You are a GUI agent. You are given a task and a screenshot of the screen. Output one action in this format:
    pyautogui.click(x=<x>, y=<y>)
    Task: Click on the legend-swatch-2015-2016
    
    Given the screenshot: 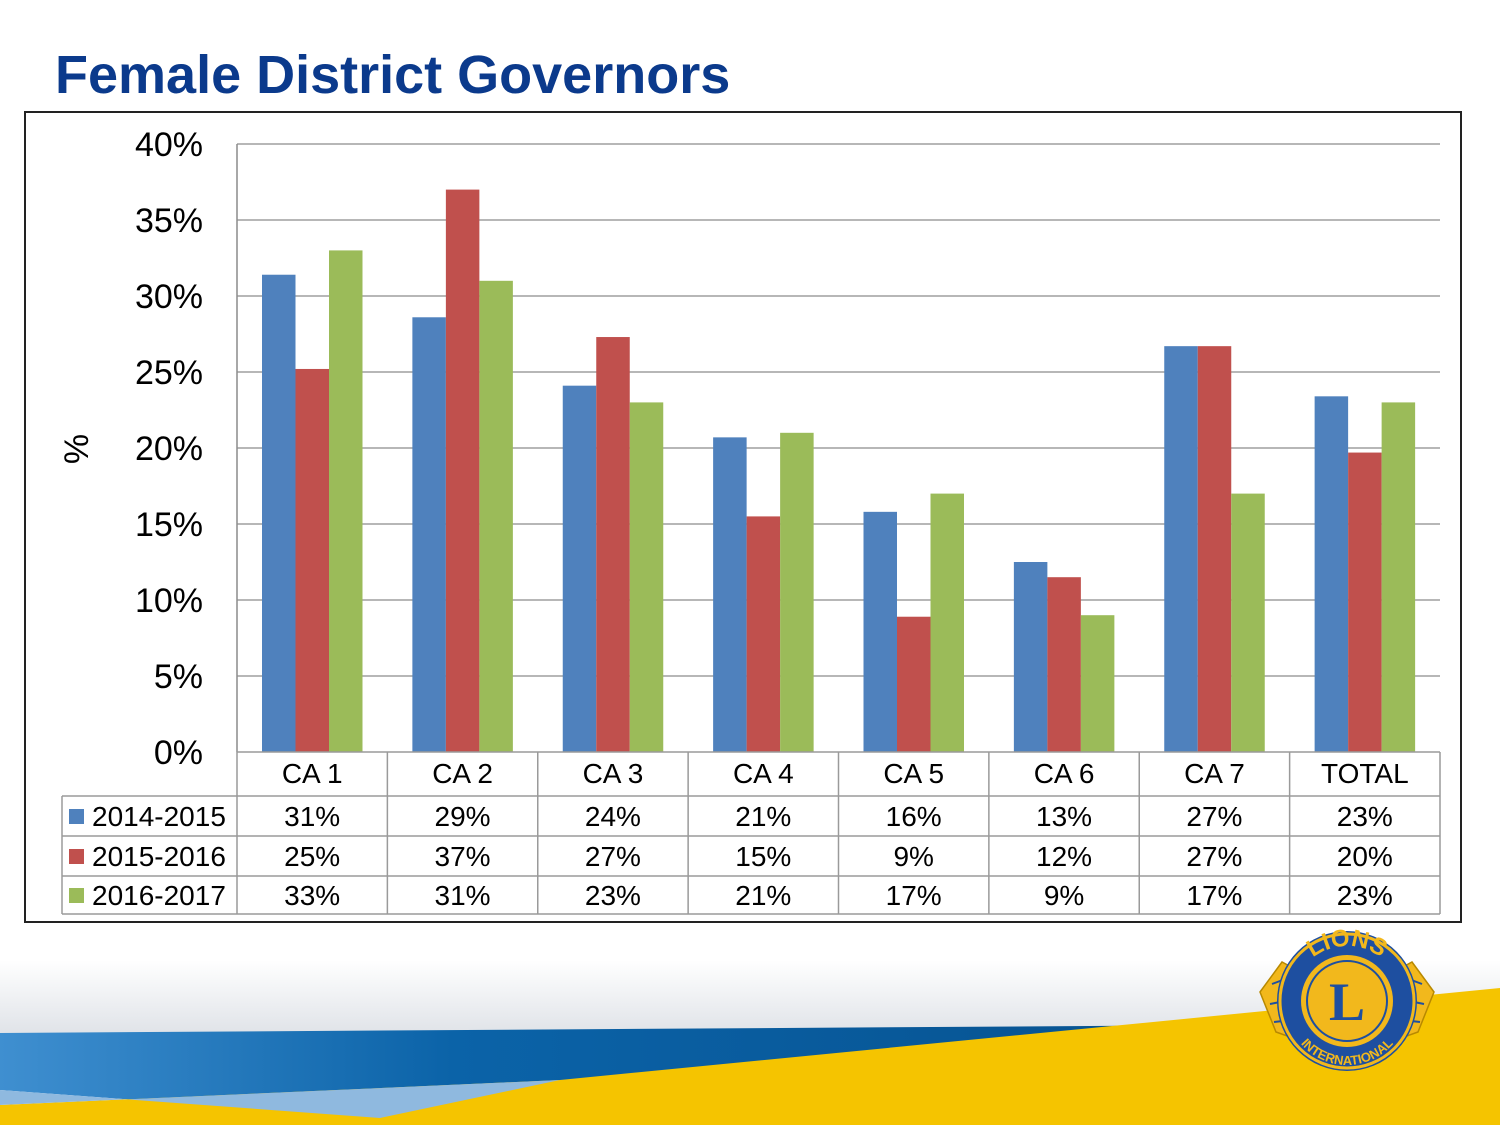 What is the action you would take?
    pyautogui.click(x=76, y=856)
    